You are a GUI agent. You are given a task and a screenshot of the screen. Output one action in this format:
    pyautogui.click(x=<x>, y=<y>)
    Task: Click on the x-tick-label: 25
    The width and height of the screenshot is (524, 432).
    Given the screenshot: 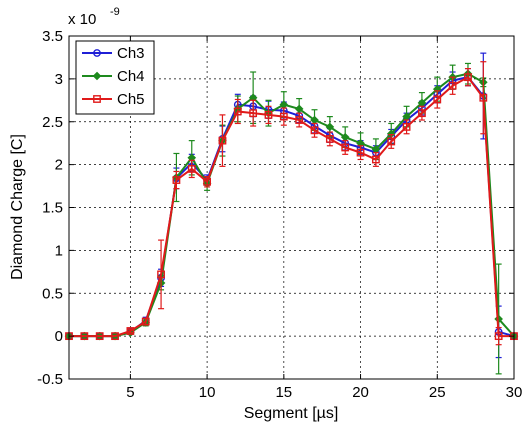 What is the action you would take?
    pyautogui.click(x=437, y=392)
    